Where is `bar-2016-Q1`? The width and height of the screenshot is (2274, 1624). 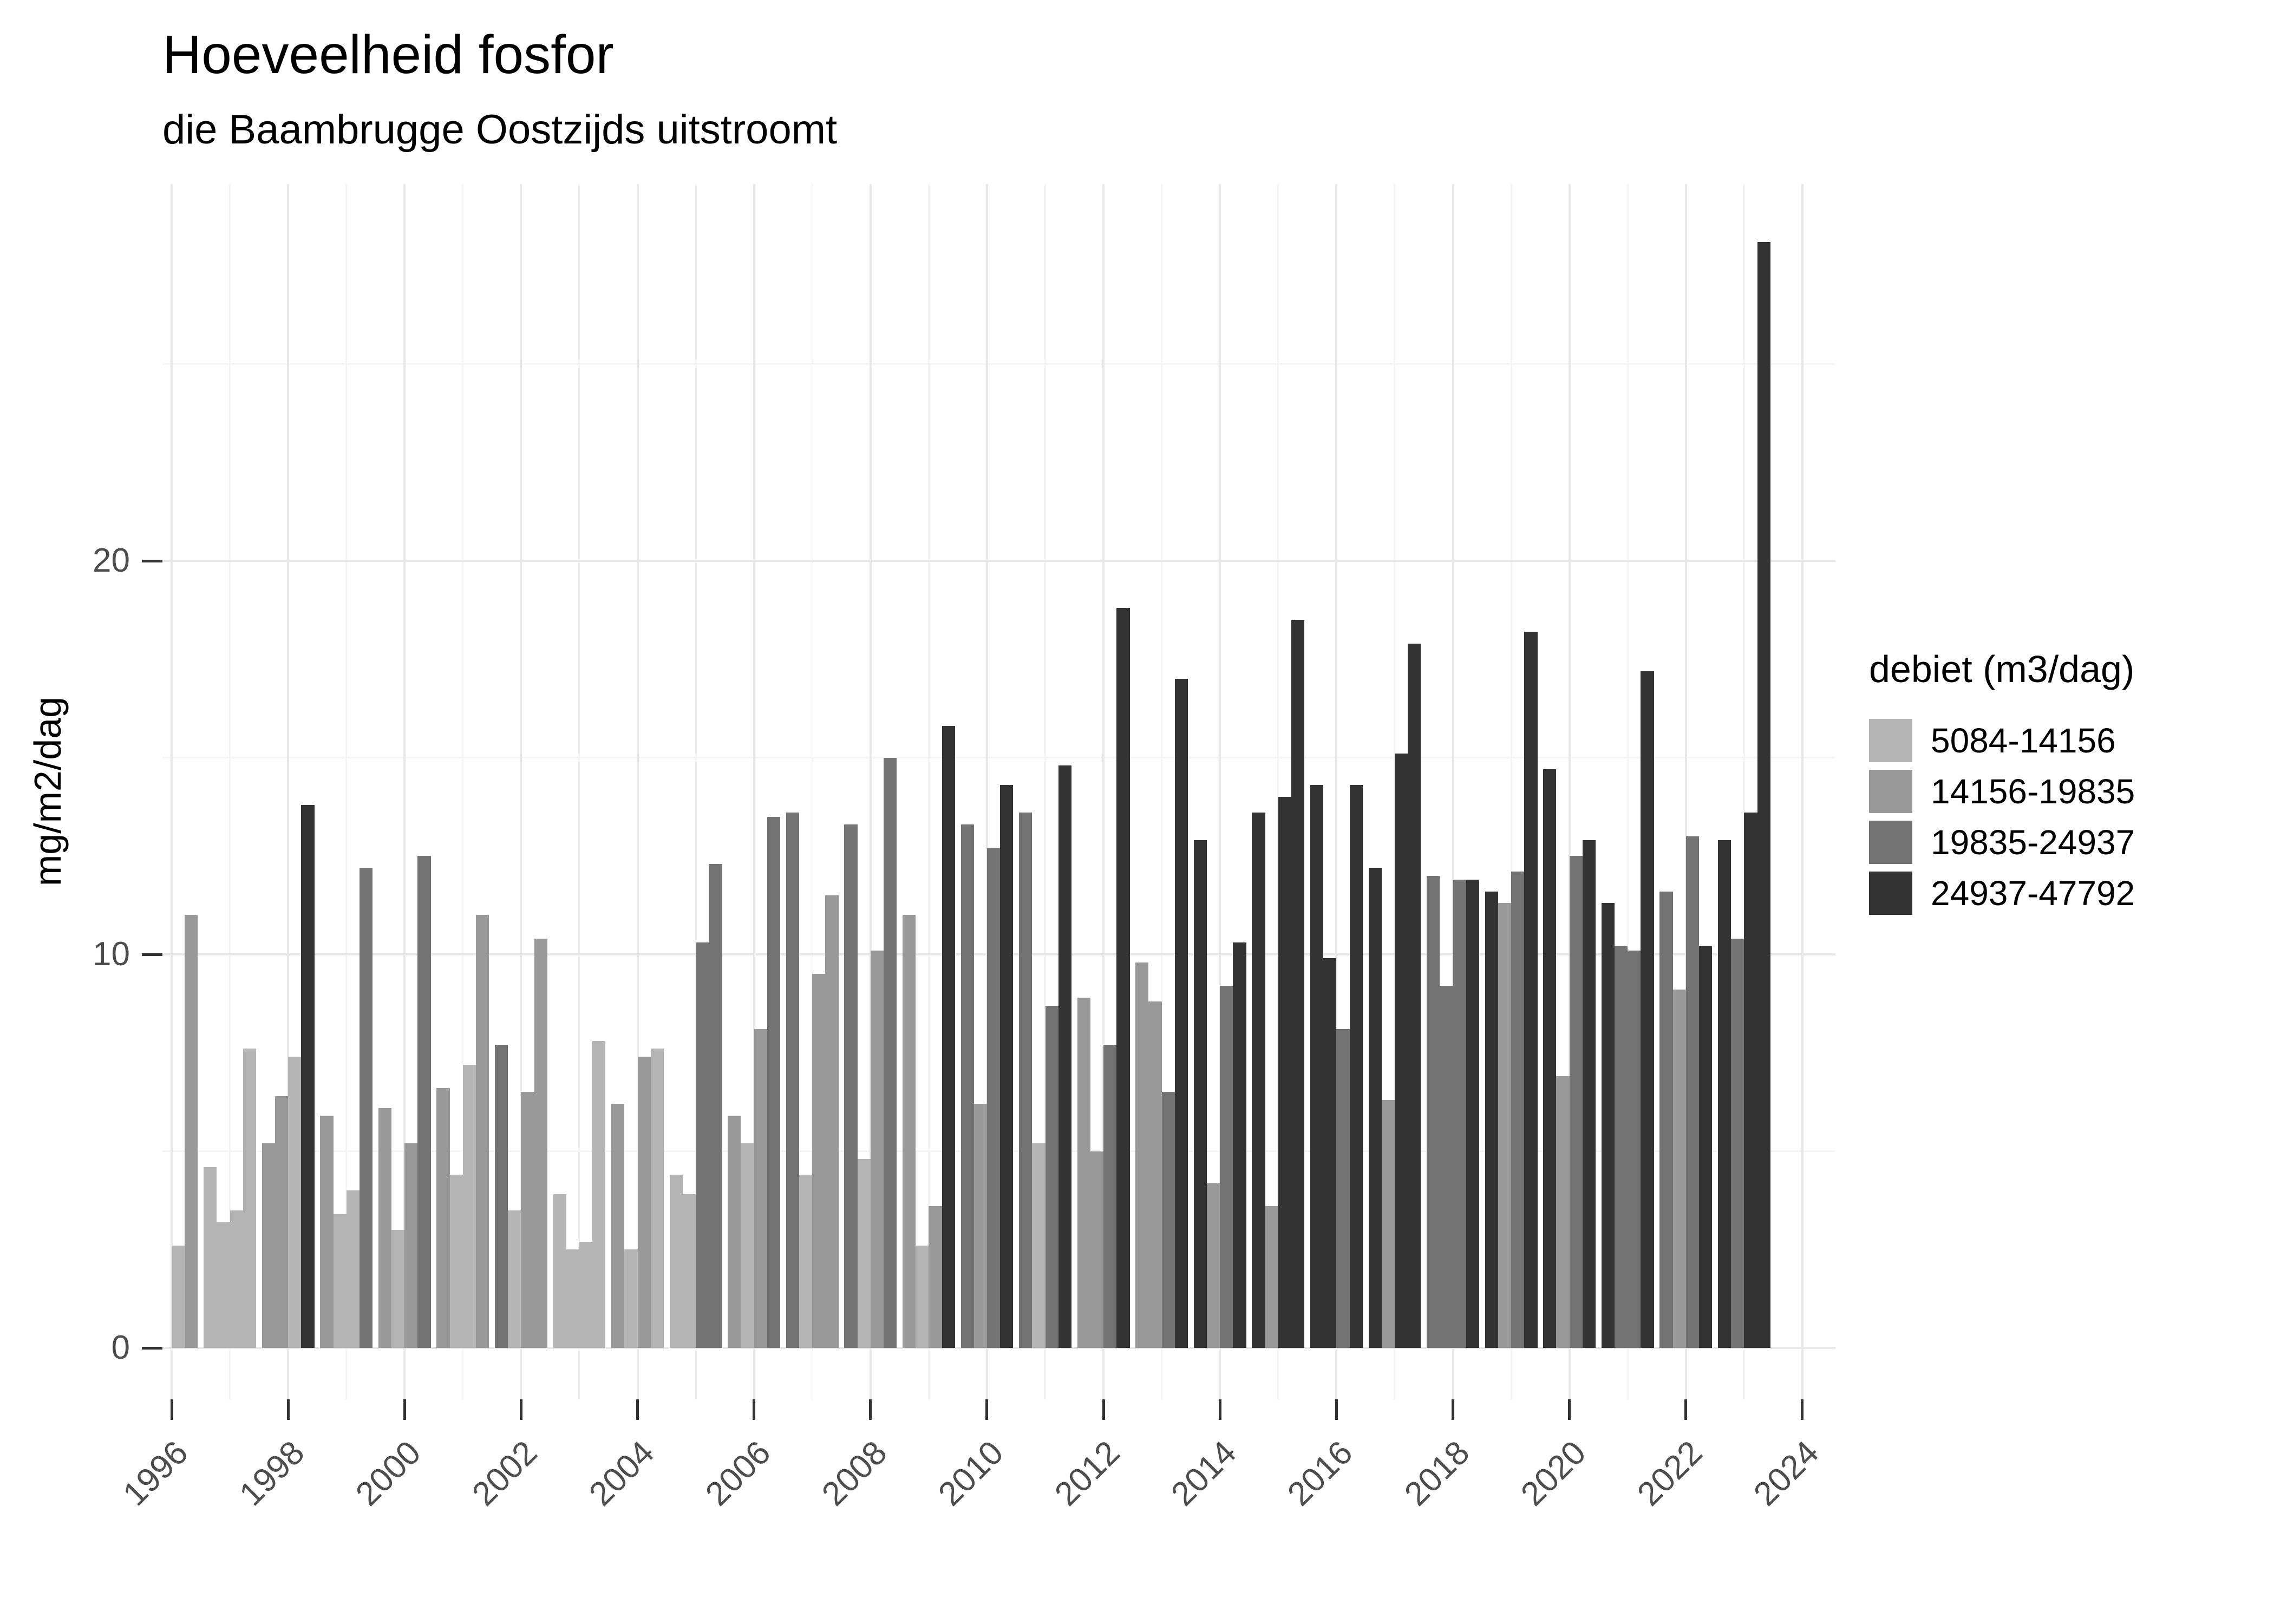 bar-2016-Q1 is located at coordinates (1317, 1066).